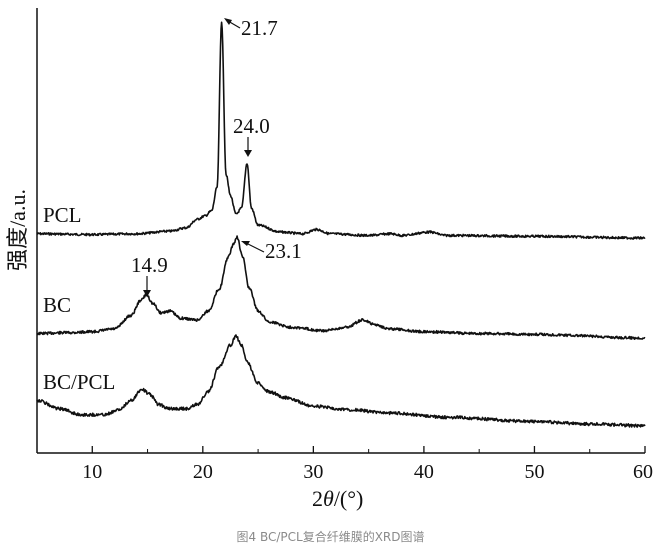 The height and width of the screenshot is (550, 661). Describe the element at coordinates (313, 472) in the screenshot. I see `x-tick-label-30: 30` at that location.